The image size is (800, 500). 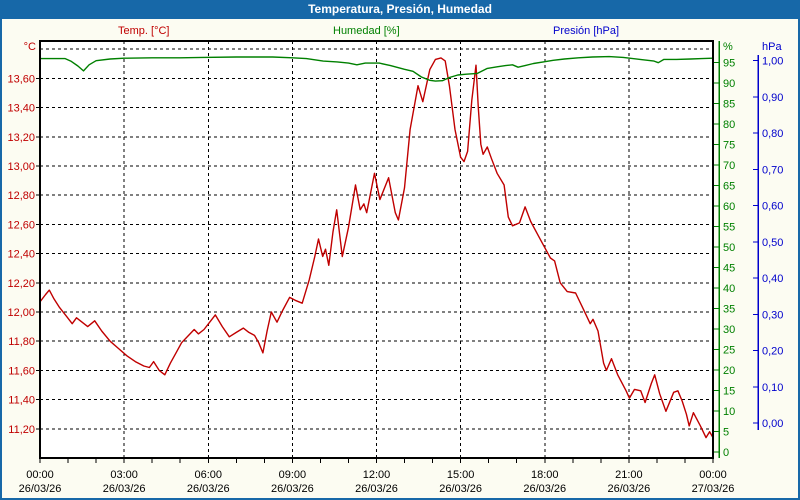 I want to click on pressure-axis-tick-label: 0,40, so click(x=772, y=279).